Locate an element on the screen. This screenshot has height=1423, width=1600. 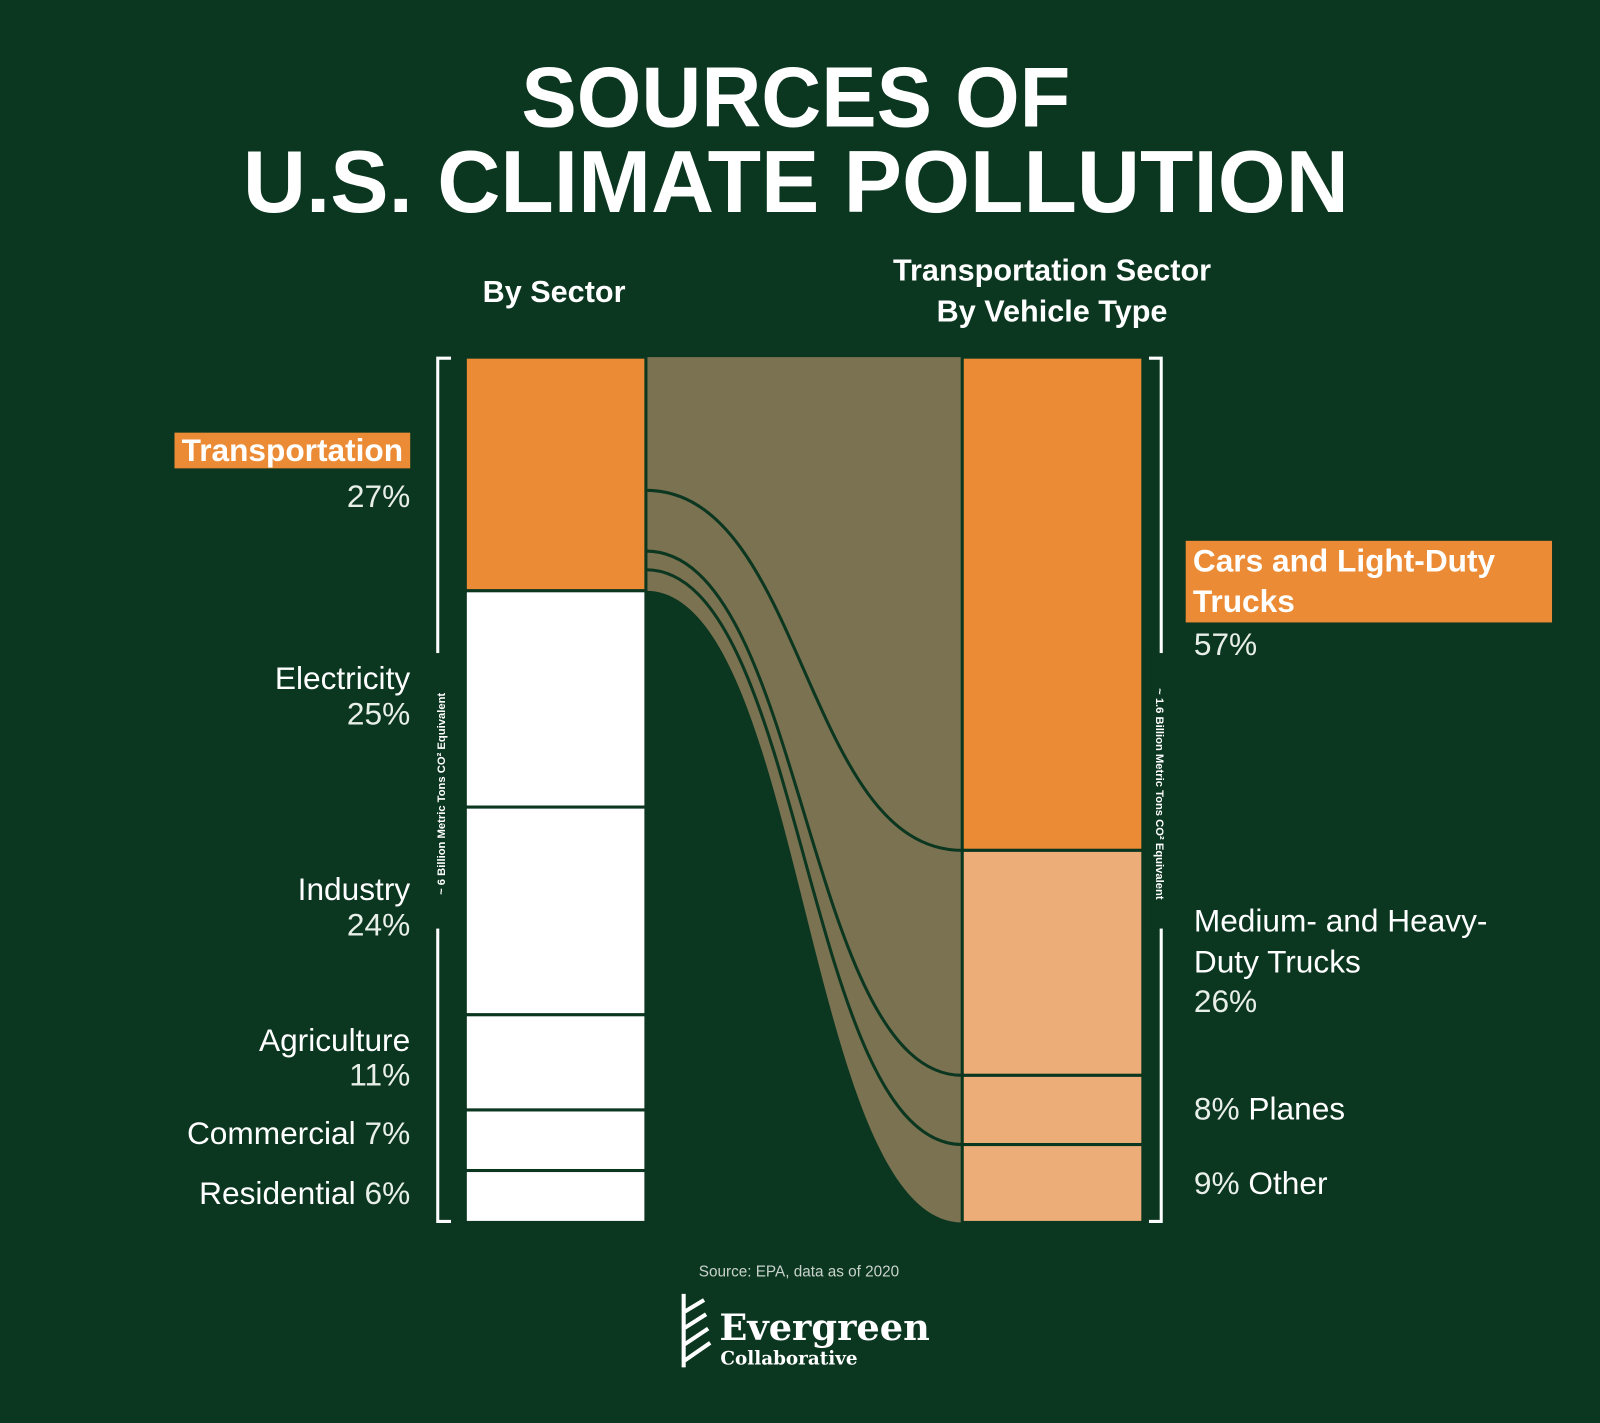
right-title: By Vehicle Type is located at coordinates (1052, 311).